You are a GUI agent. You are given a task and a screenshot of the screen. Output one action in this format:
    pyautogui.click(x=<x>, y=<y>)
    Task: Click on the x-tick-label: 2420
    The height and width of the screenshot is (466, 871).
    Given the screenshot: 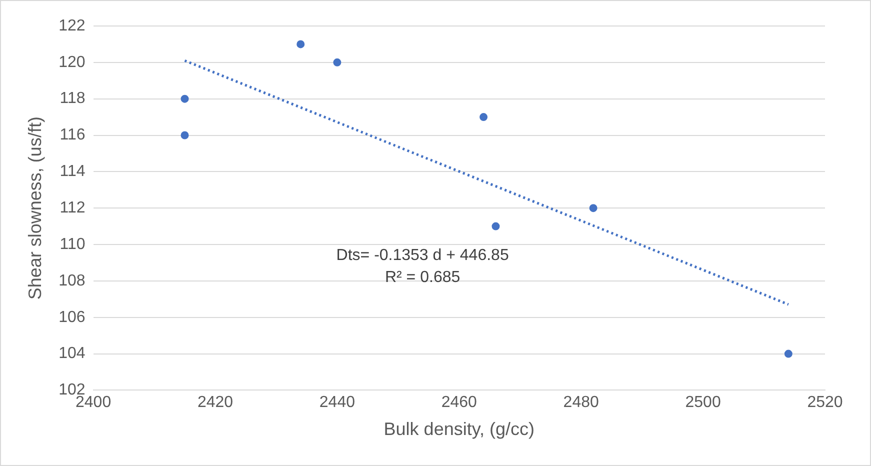 What is the action you would take?
    pyautogui.click(x=215, y=403)
    